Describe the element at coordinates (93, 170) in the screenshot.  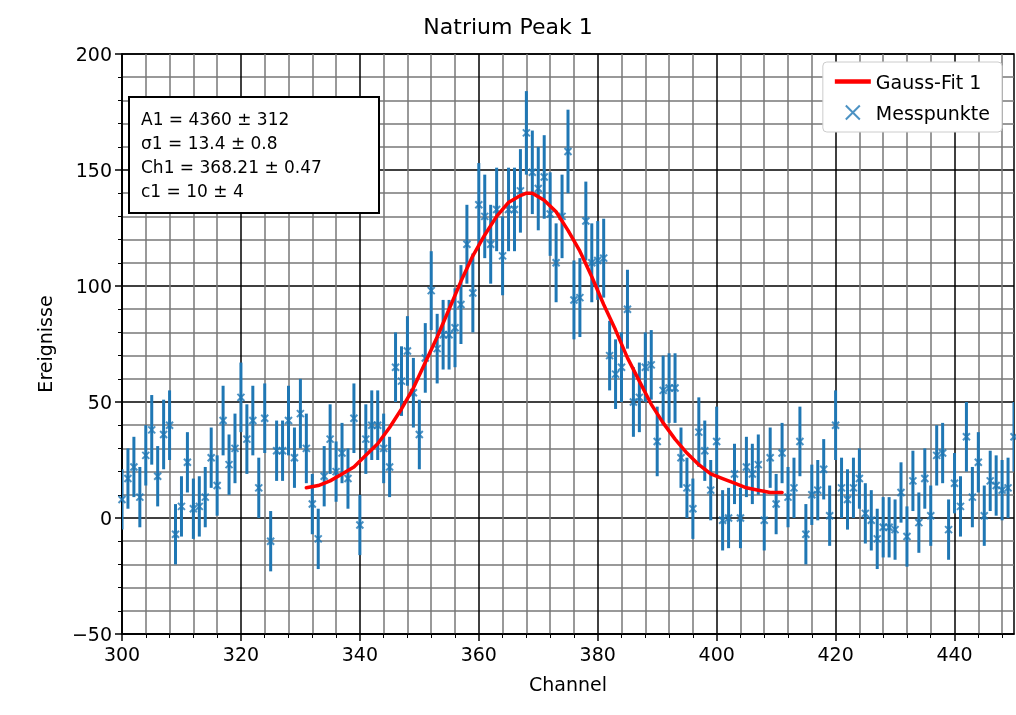
I see `y-tick-label: 150` at that location.